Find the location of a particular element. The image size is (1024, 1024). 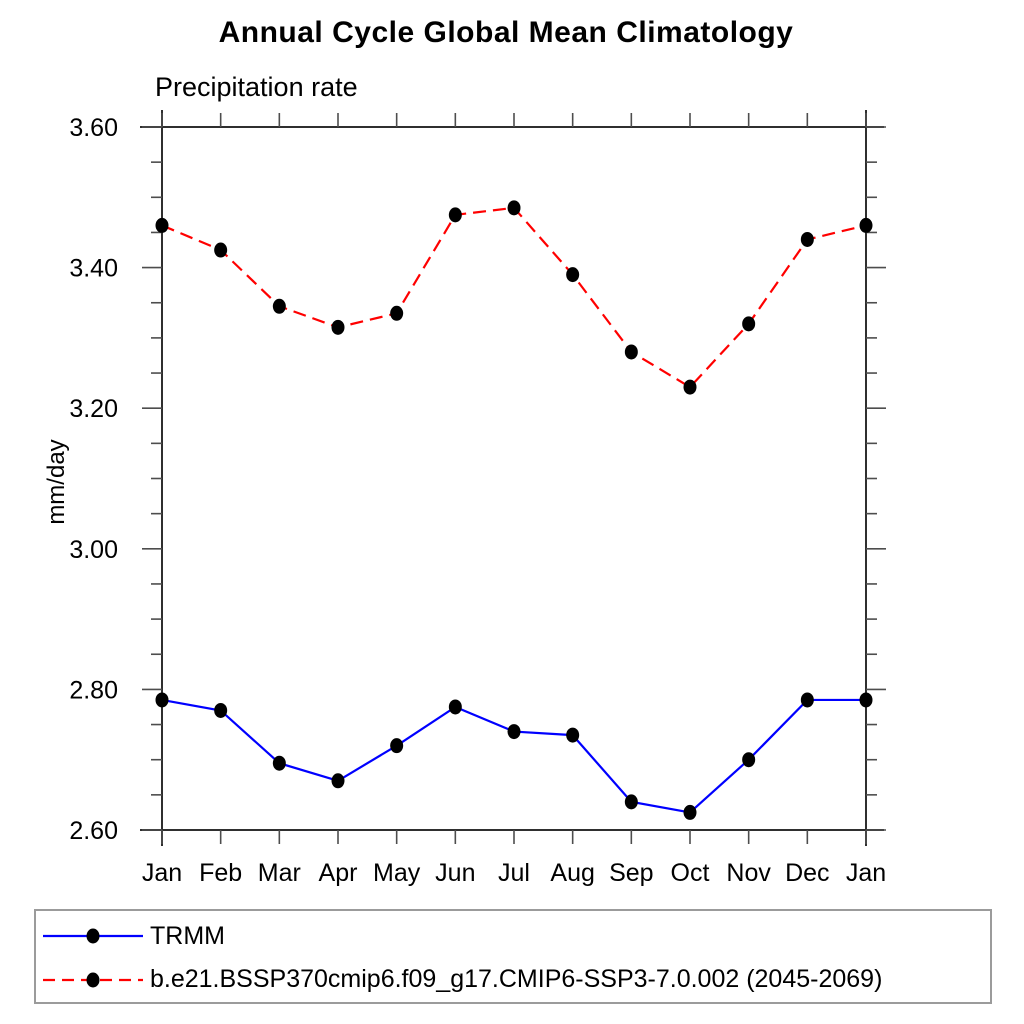

legend-line-sample-solid-icon is located at coordinates (93, 936).